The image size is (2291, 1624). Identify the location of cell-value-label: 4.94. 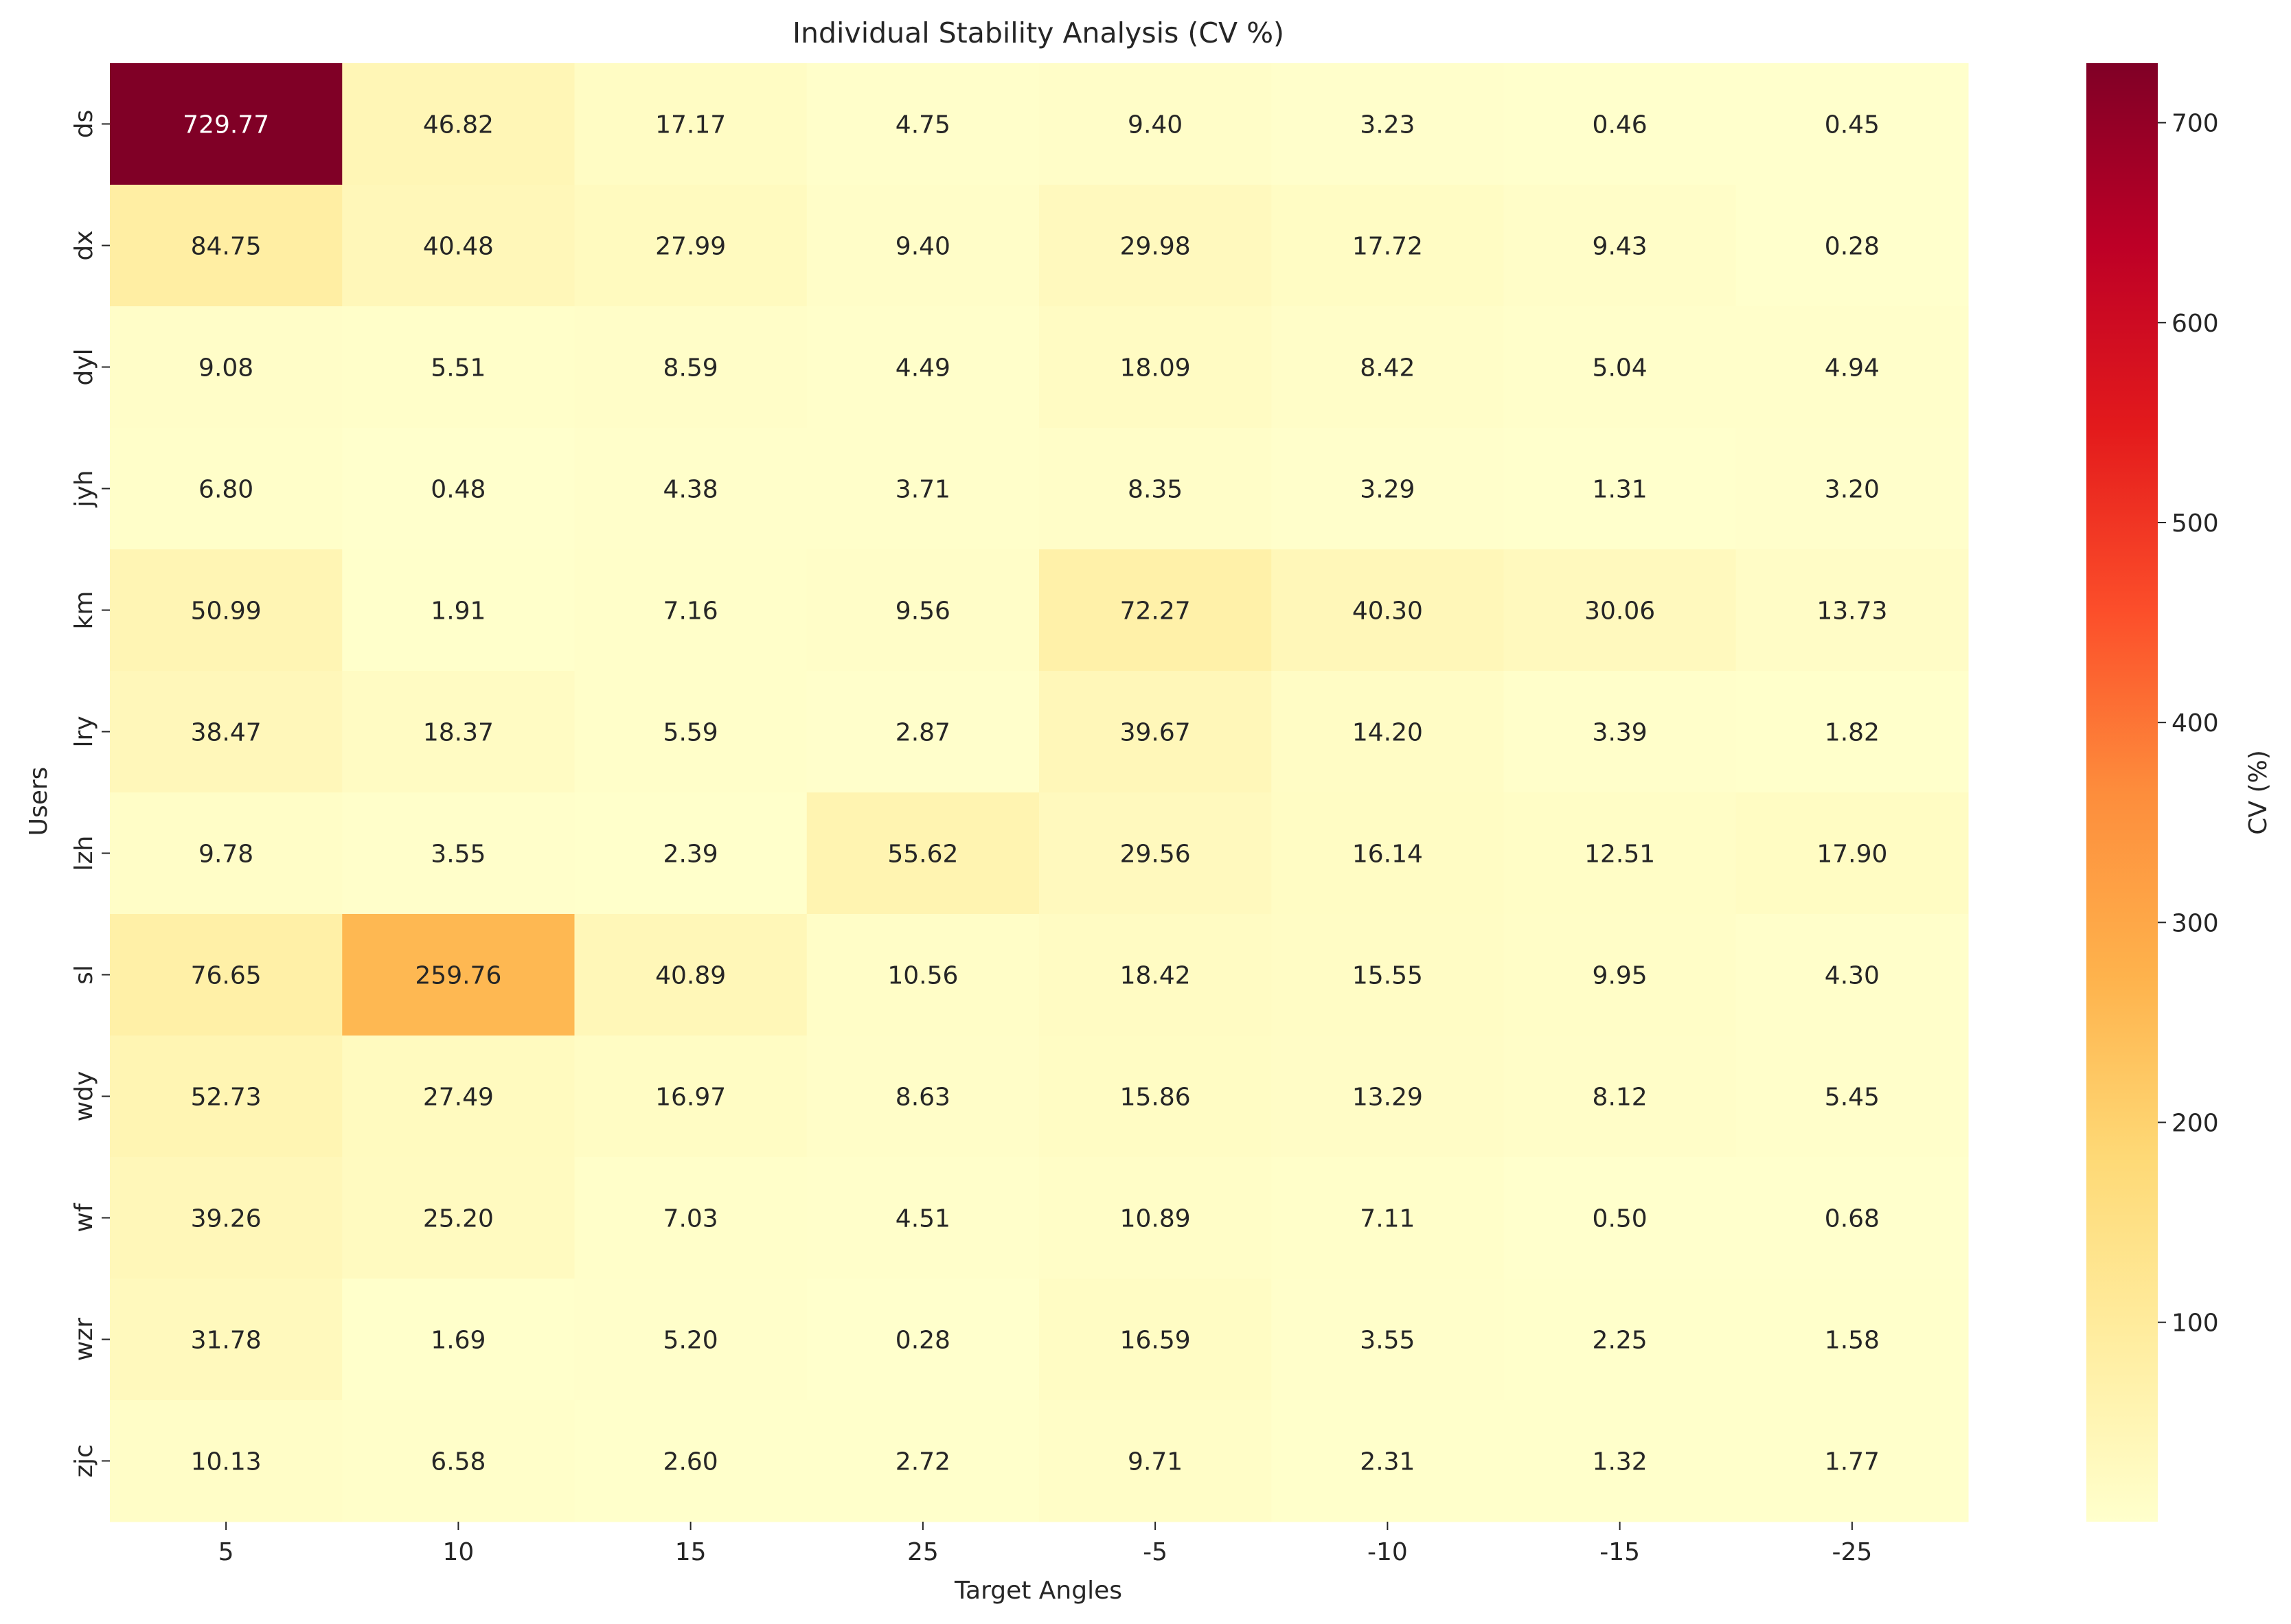
(1852, 368).